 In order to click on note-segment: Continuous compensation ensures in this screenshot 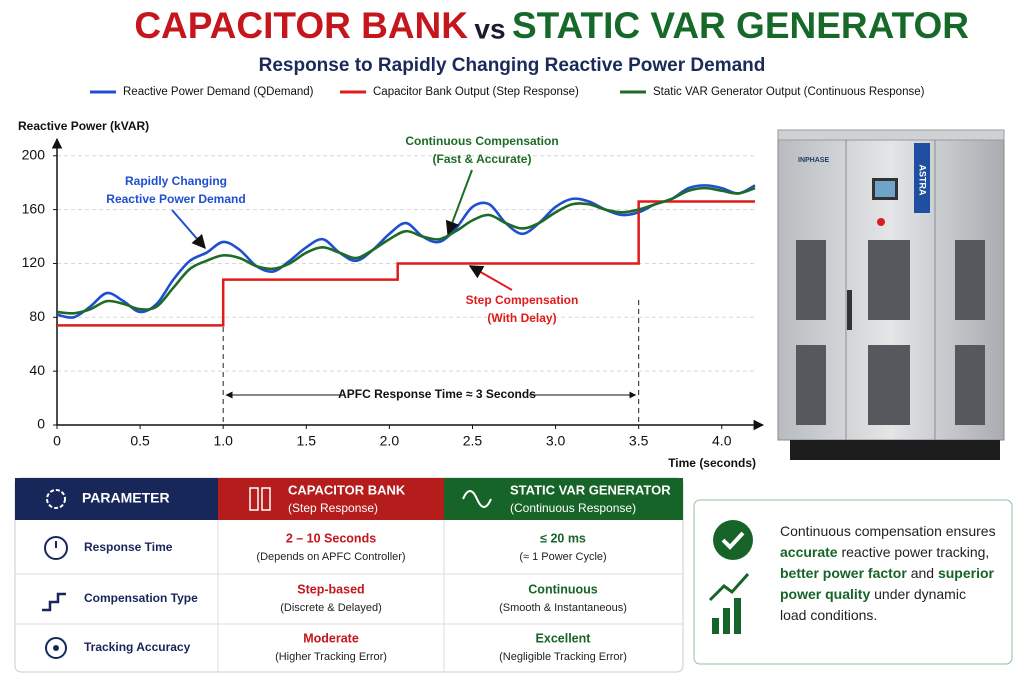, I will do `click(888, 531)`.